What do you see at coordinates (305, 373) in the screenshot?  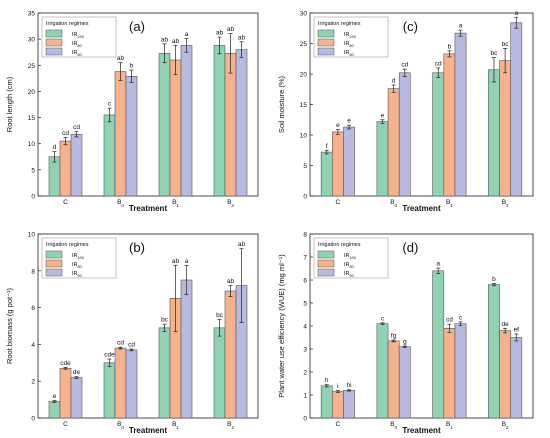 I see `y-tick-label: 2` at bounding box center [305, 373].